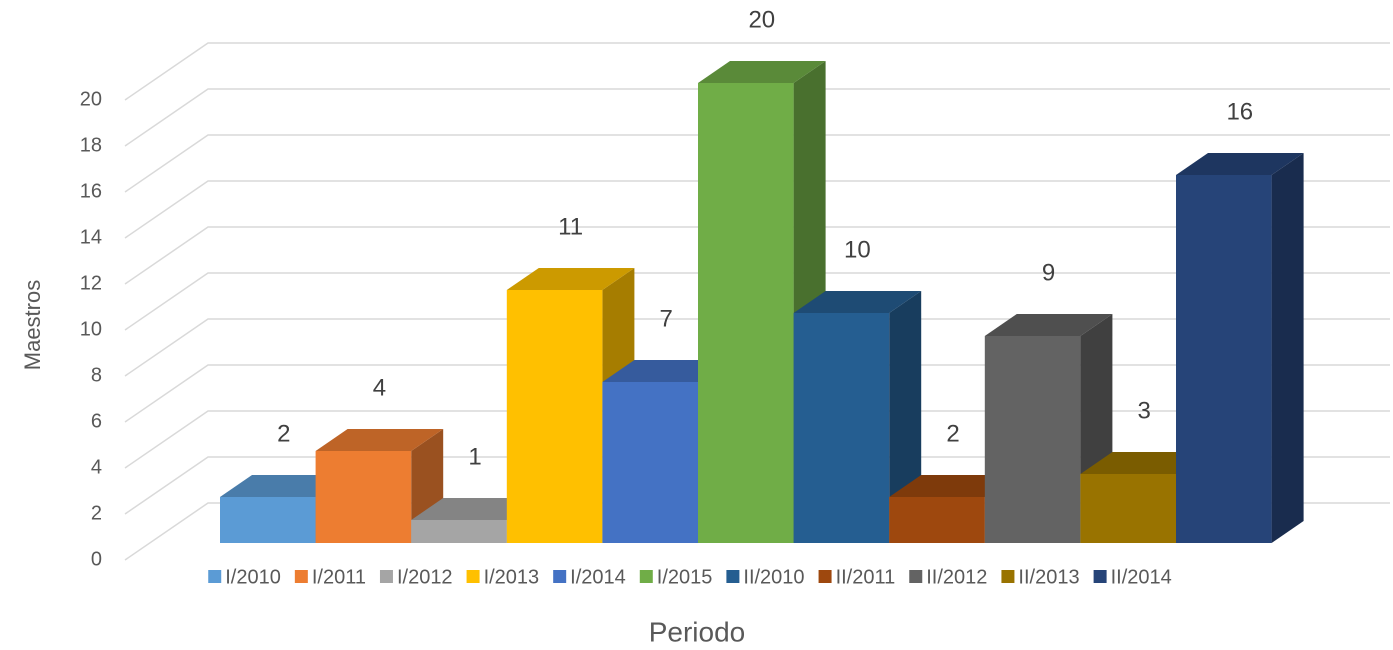  I want to click on legend-label: I/2010, so click(253, 577).